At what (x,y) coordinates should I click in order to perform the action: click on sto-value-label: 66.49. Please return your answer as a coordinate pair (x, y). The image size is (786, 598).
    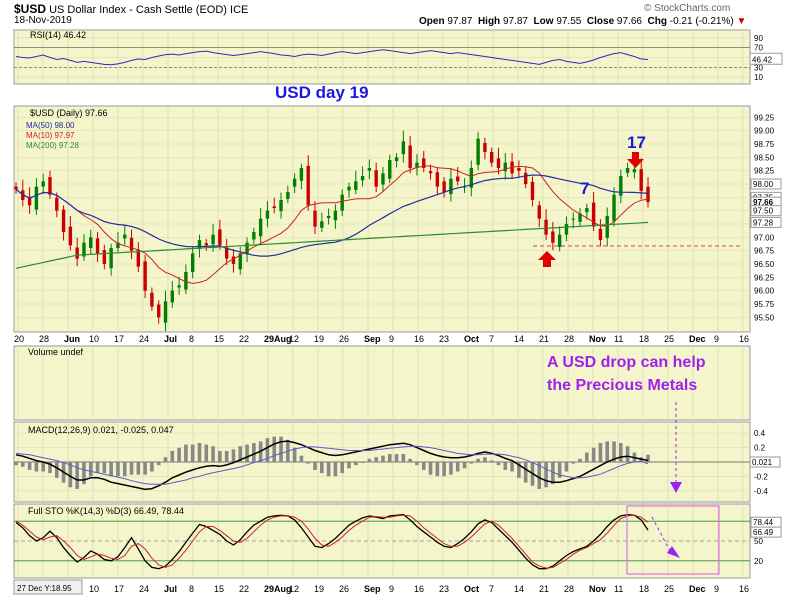
    Looking at the image, I should click on (763, 532).